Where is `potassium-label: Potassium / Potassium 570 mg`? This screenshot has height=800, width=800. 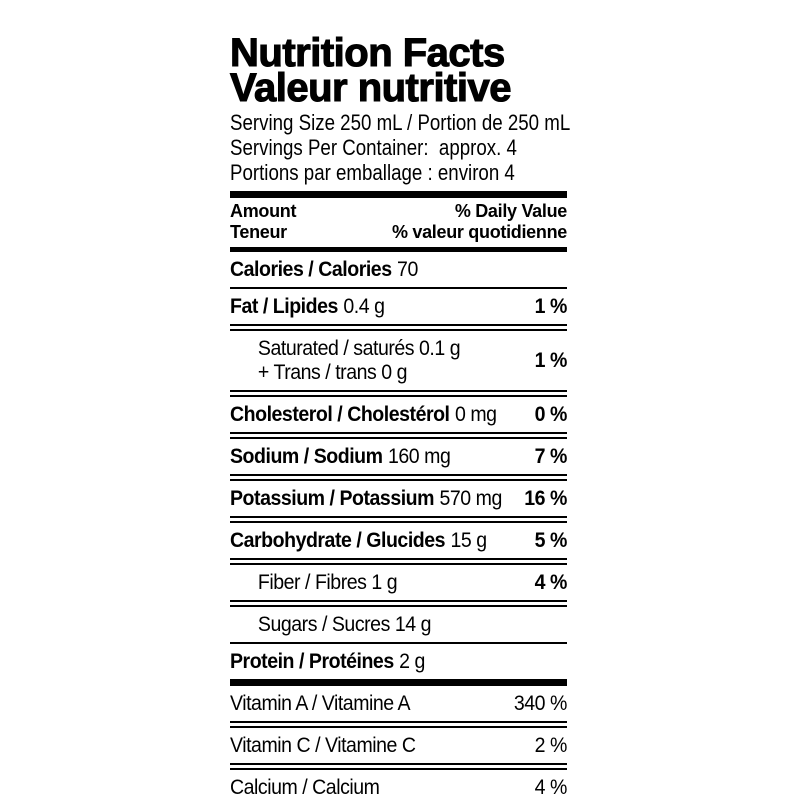 potassium-label: Potassium / Potassium 570 mg is located at coordinates (366, 498).